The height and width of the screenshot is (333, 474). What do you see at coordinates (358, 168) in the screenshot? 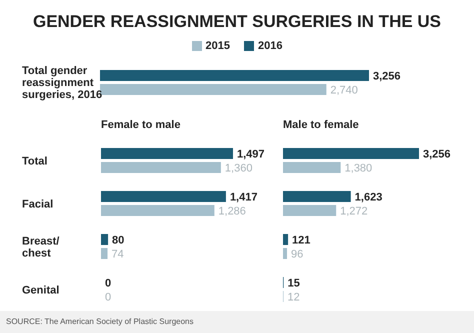
I see `data-label: 1,380` at bounding box center [358, 168].